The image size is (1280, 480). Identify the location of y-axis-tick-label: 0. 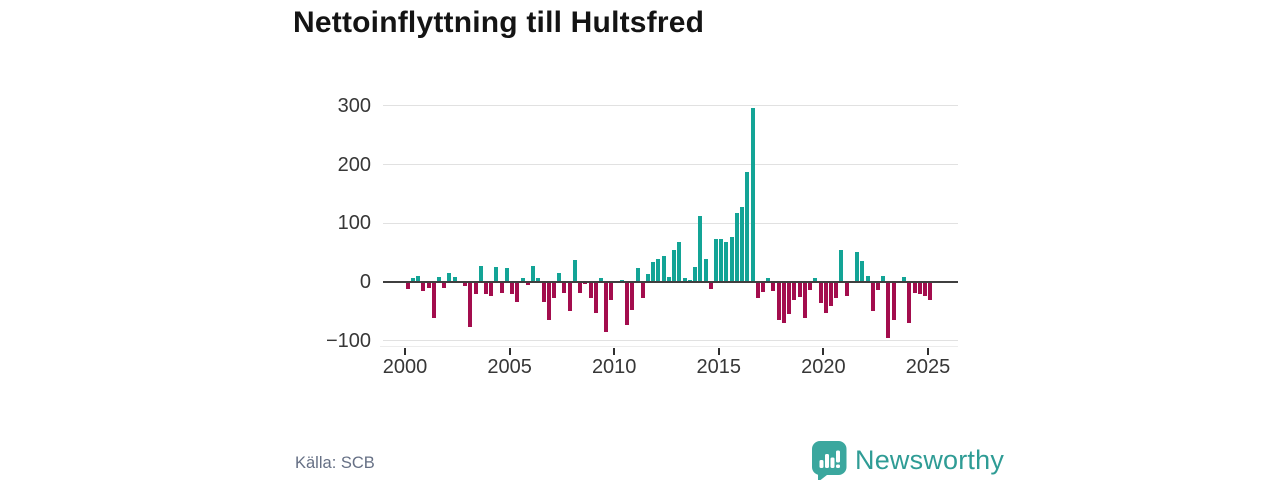
(365, 282).